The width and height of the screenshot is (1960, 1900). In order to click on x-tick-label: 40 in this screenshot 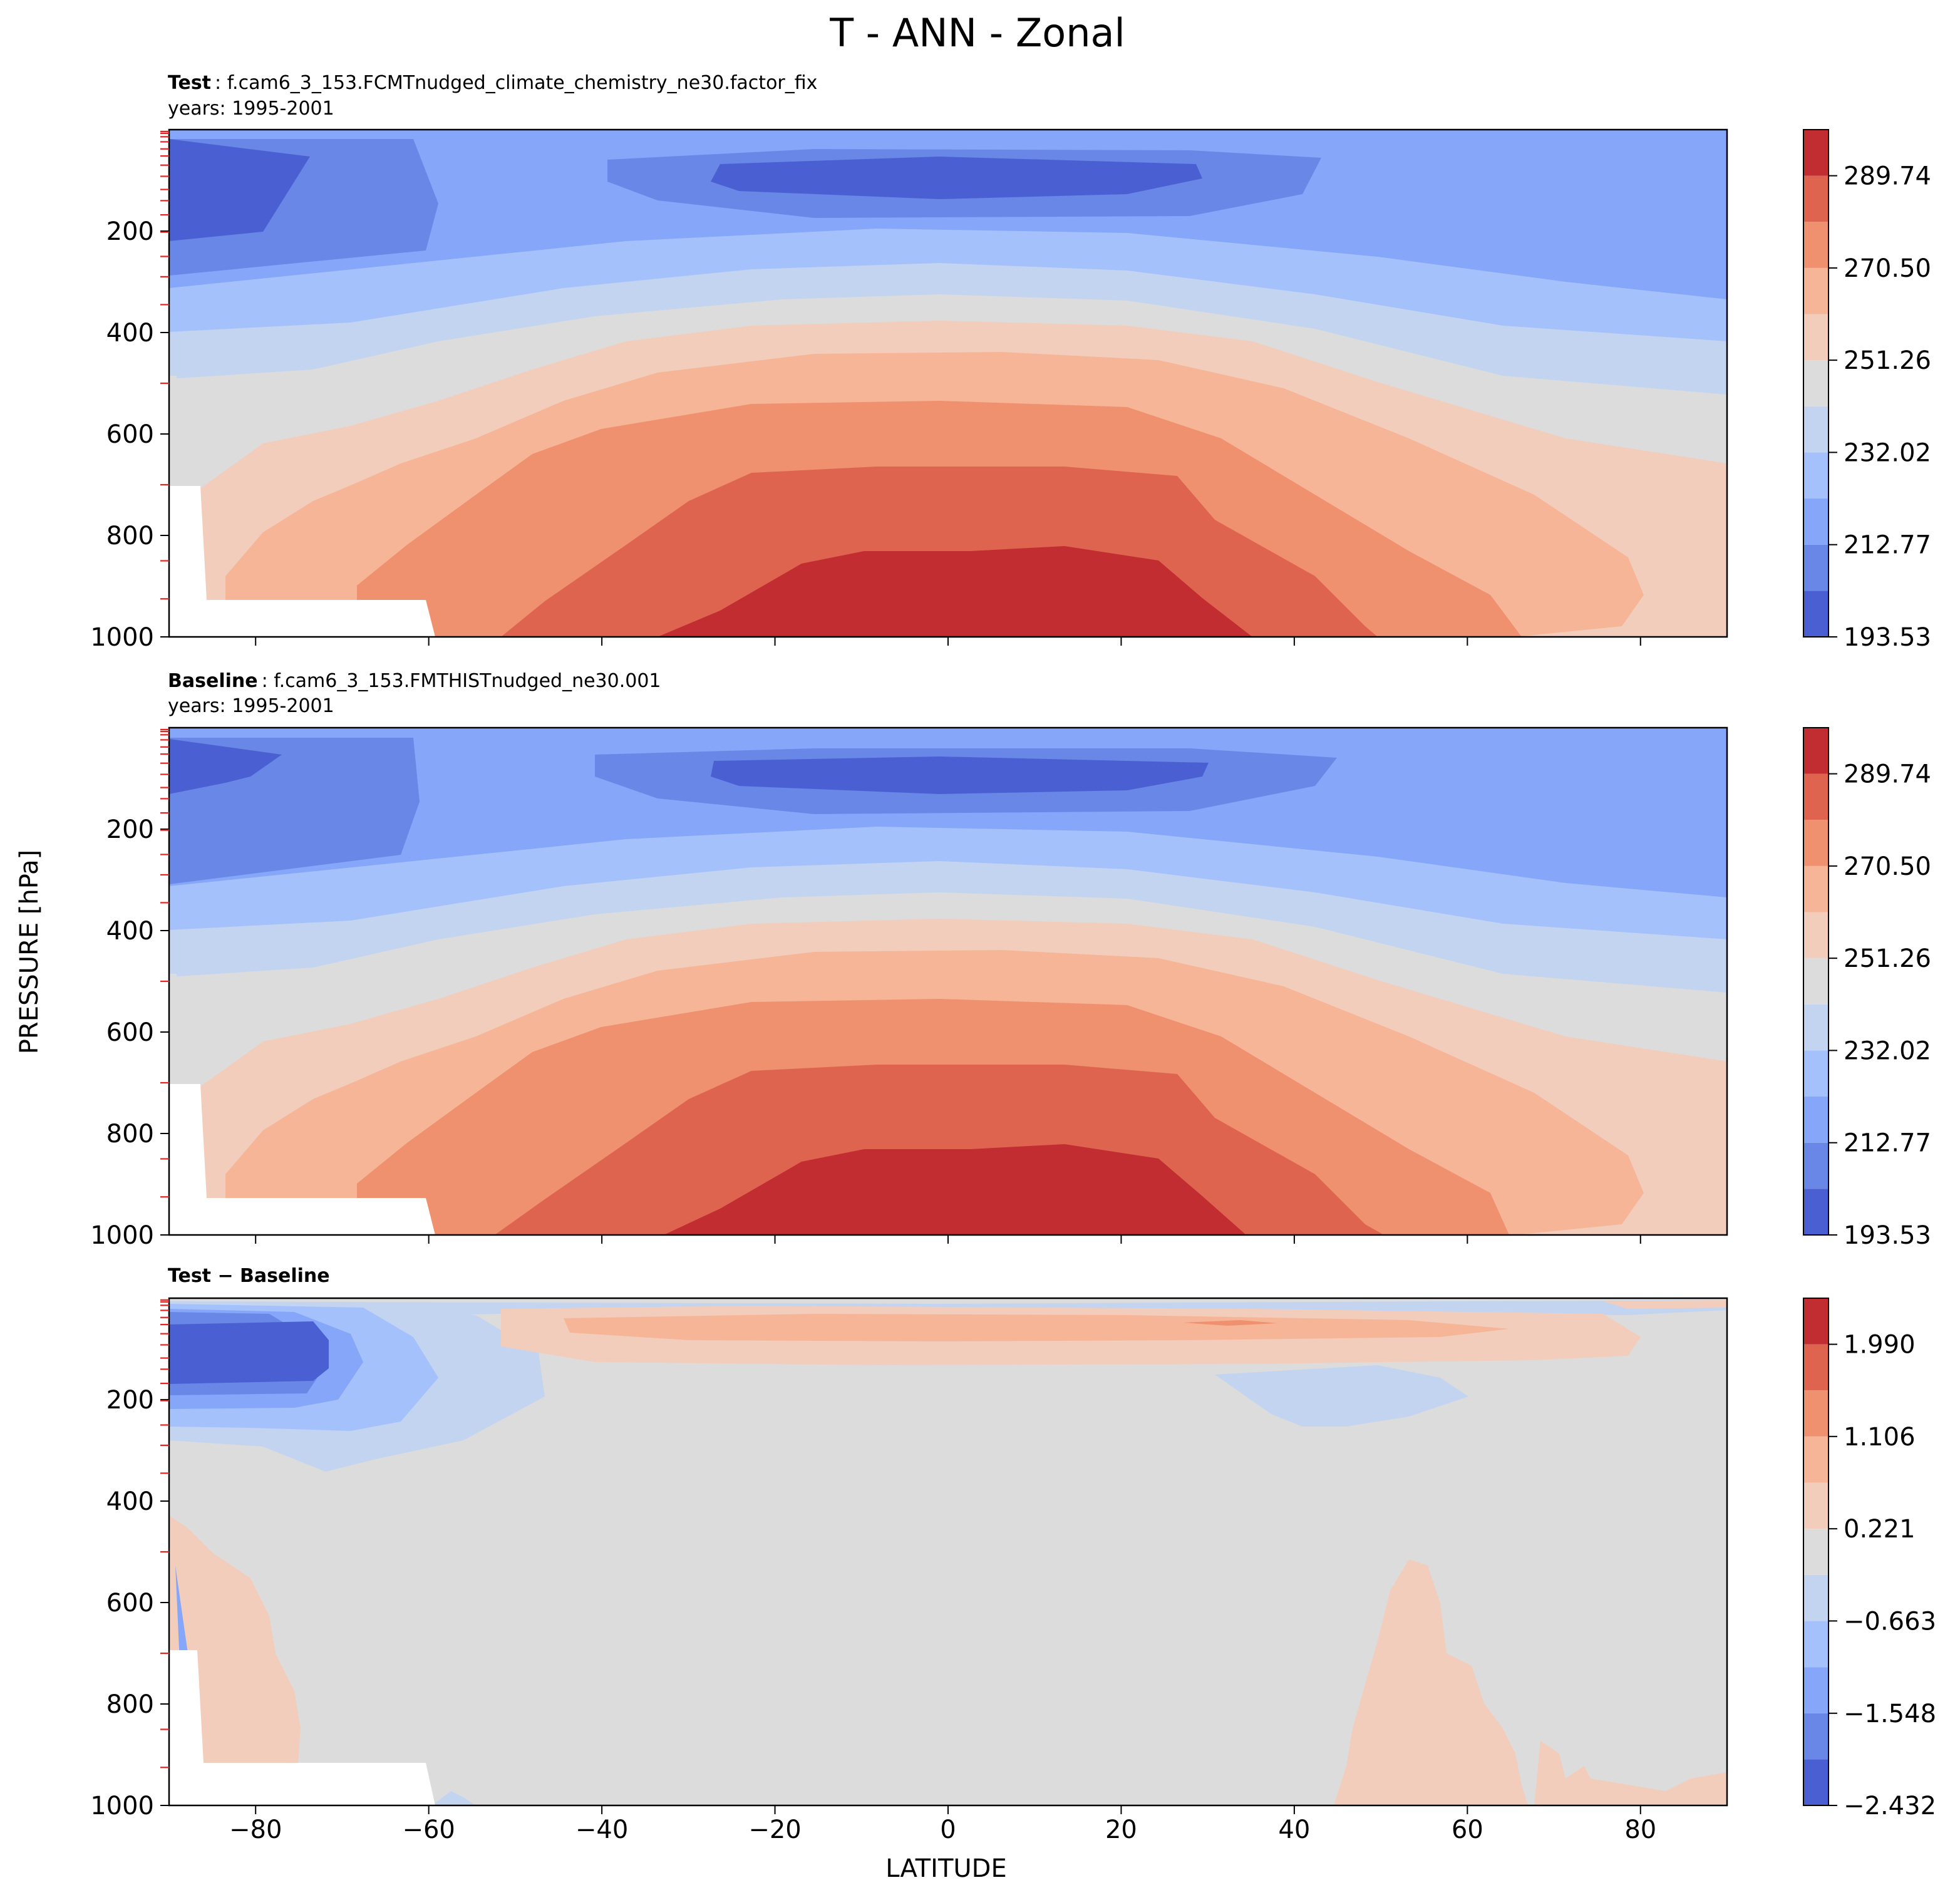, I will do `click(1294, 1829)`.